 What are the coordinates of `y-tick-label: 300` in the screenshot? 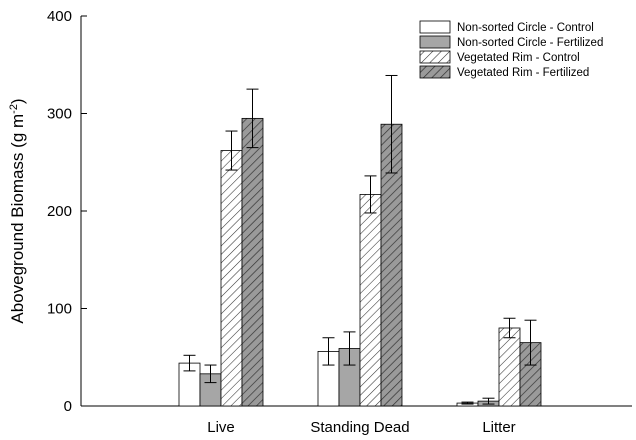 It's located at (59, 114).